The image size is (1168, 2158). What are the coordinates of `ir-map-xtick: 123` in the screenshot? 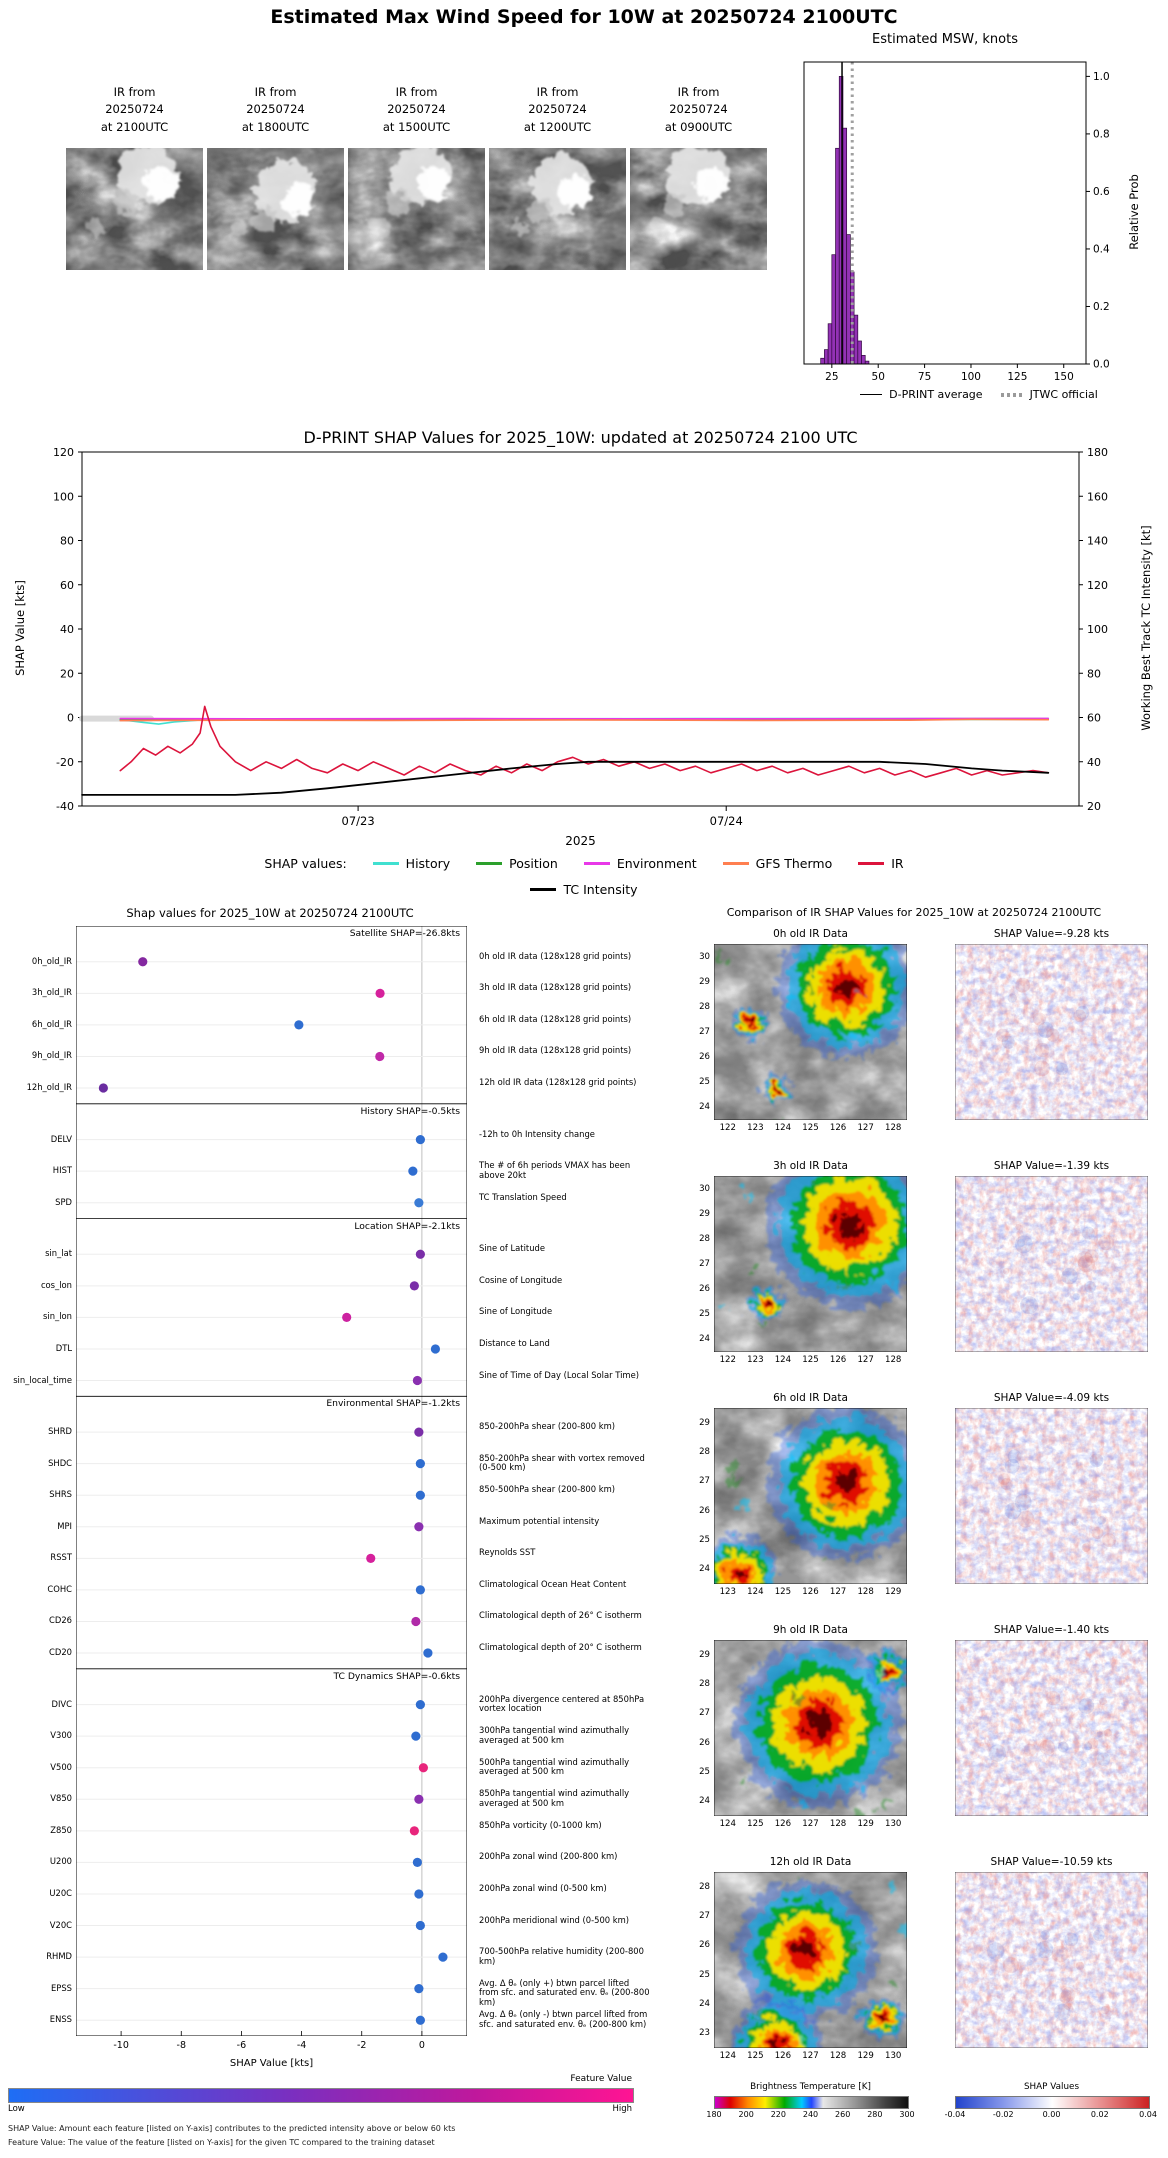 It's located at (755, 1128).